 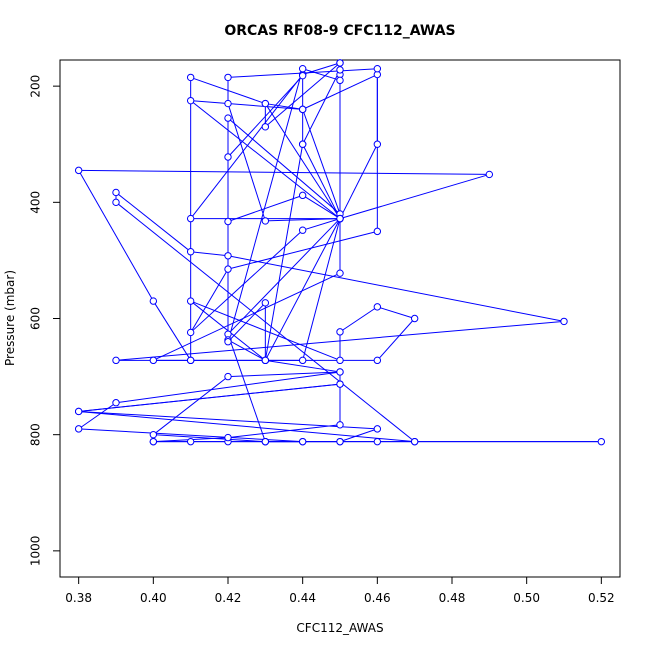 I want to click on x-tick-label: 0.46, so click(x=377, y=598).